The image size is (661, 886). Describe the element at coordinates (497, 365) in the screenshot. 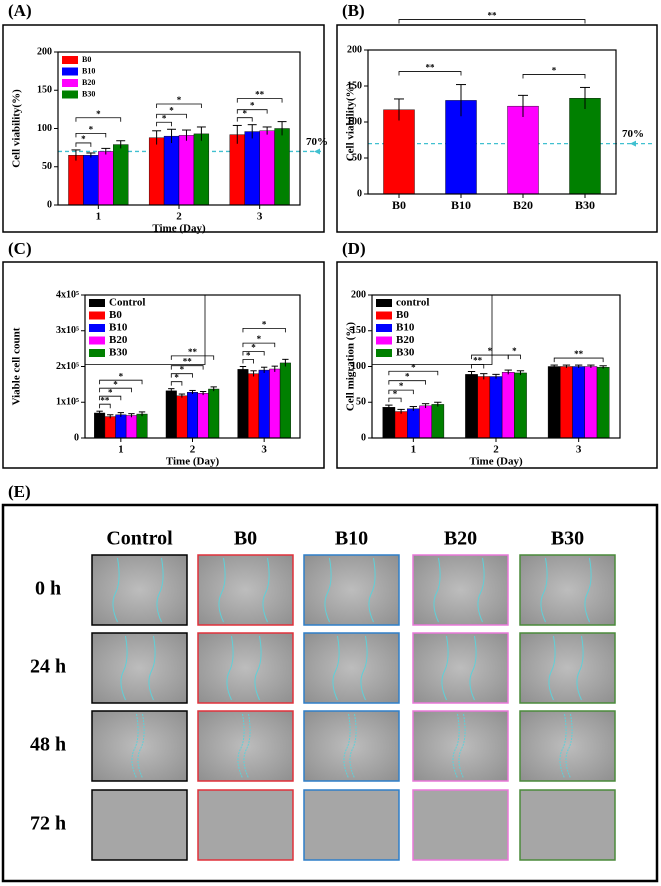

I see `panel-frame` at that location.